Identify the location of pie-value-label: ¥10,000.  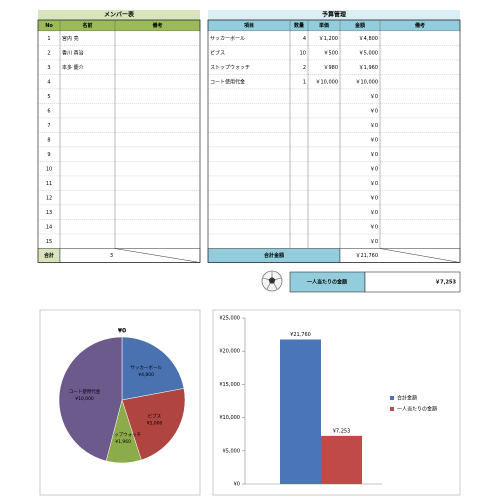
(84, 399).